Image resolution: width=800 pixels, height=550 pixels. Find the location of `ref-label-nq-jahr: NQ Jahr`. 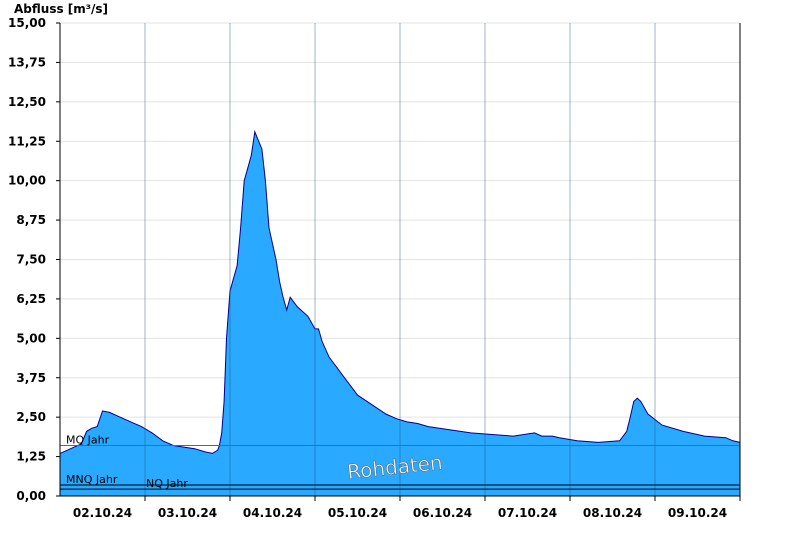

ref-label-nq-jahr: NQ Jahr is located at coordinates (167, 483).